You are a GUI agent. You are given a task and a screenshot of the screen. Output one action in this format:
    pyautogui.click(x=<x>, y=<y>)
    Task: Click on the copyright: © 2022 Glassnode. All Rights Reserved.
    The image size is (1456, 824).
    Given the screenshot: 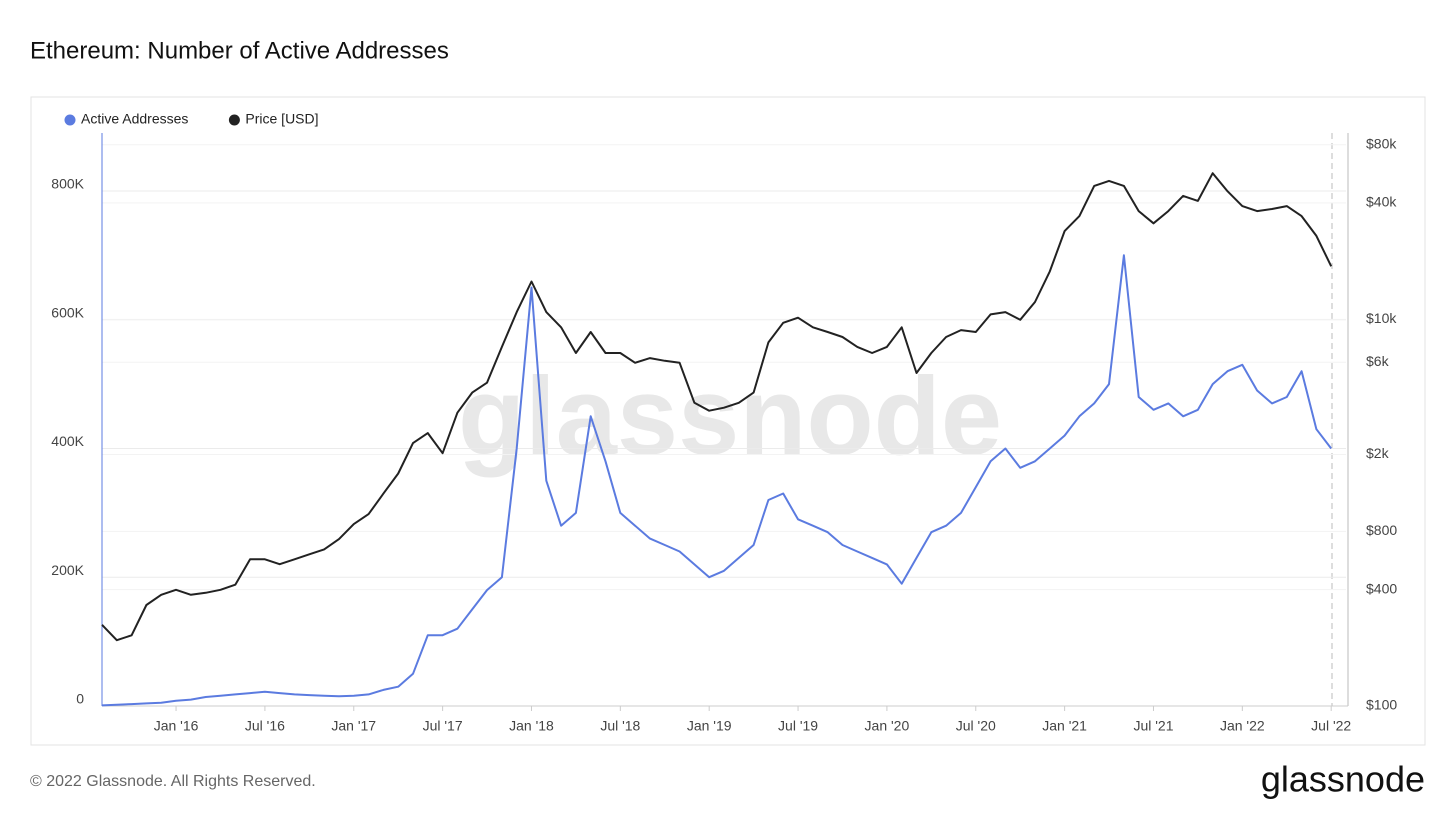 What is the action you would take?
    pyautogui.click(x=173, y=781)
    